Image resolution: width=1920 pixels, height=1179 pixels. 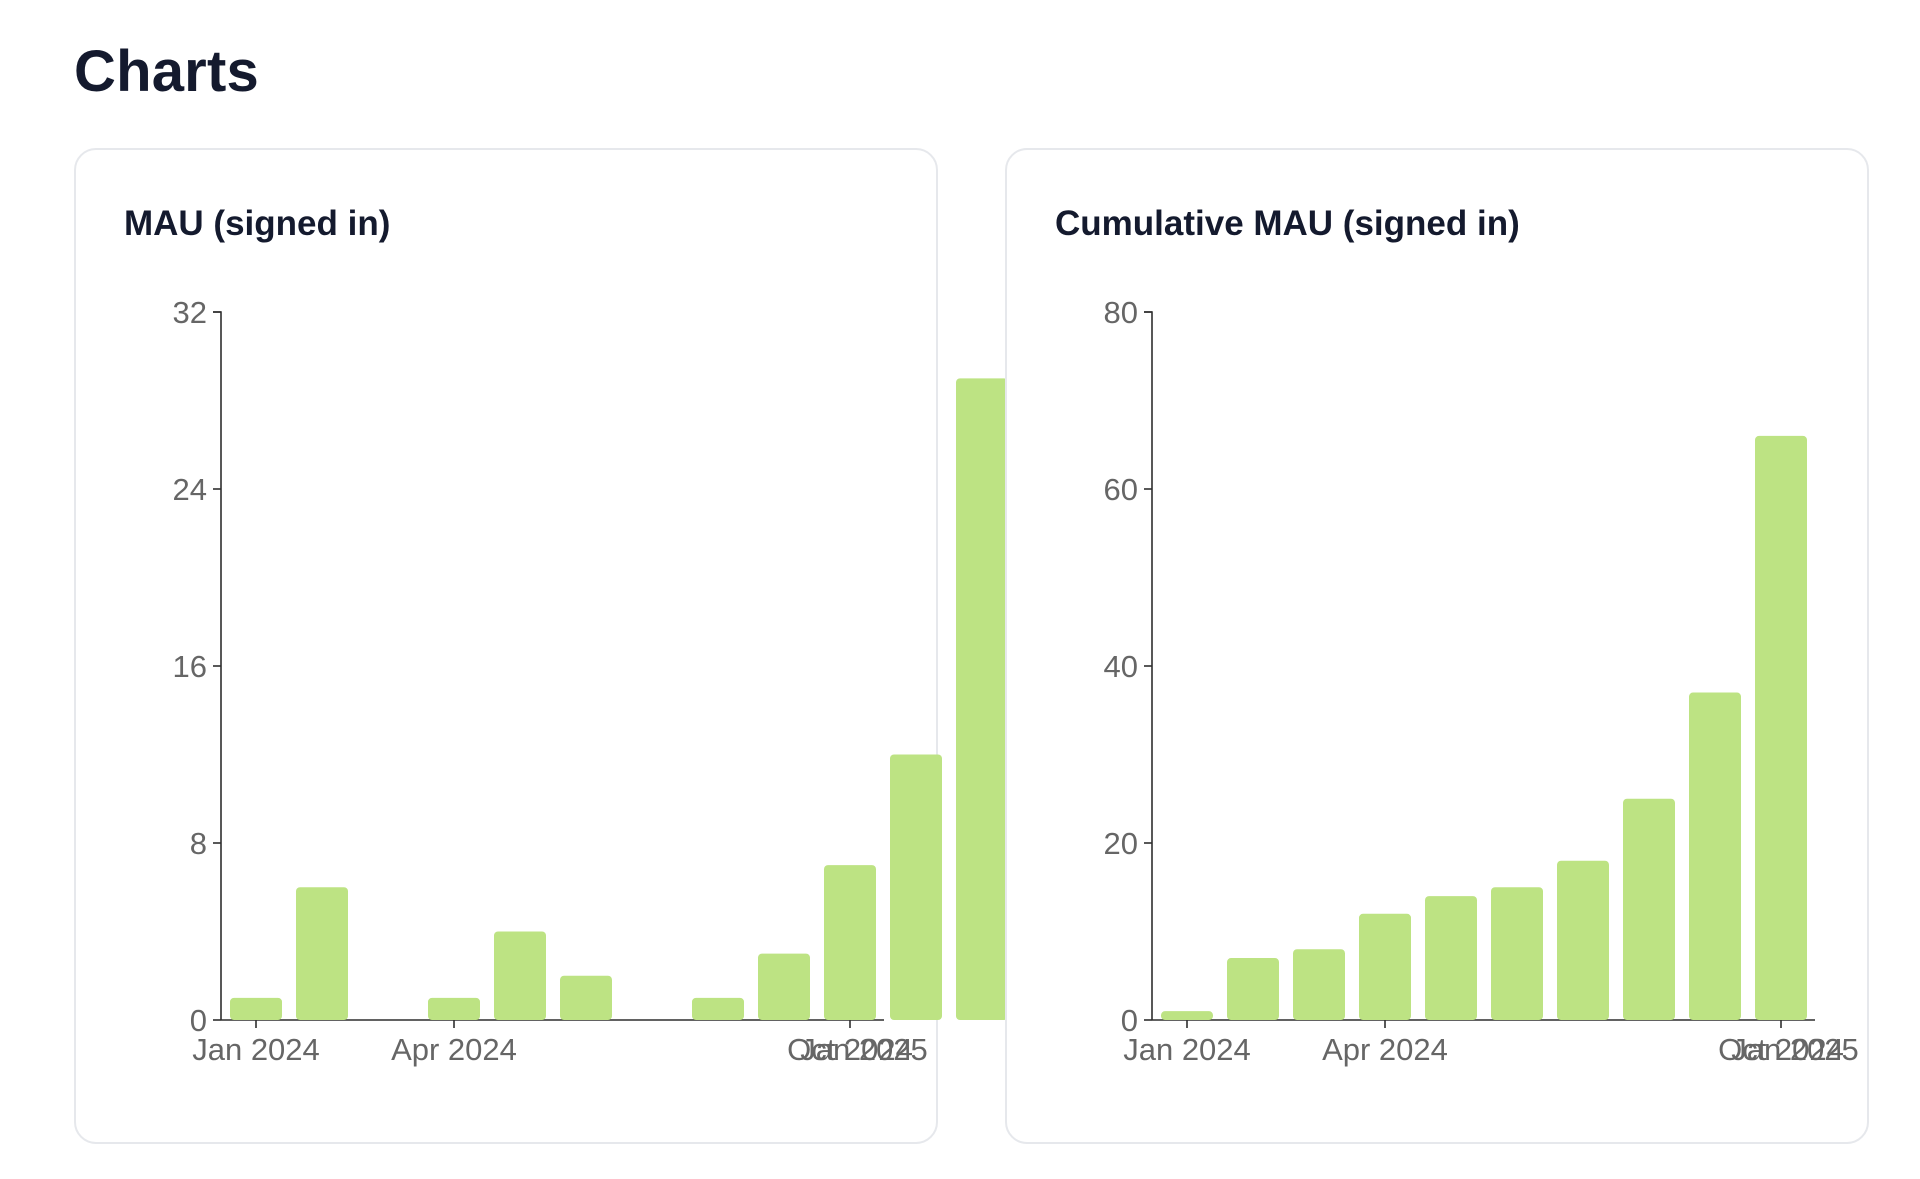 What do you see at coordinates (190, 666) in the screenshot?
I see `mau-y-tick-label: 16` at bounding box center [190, 666].